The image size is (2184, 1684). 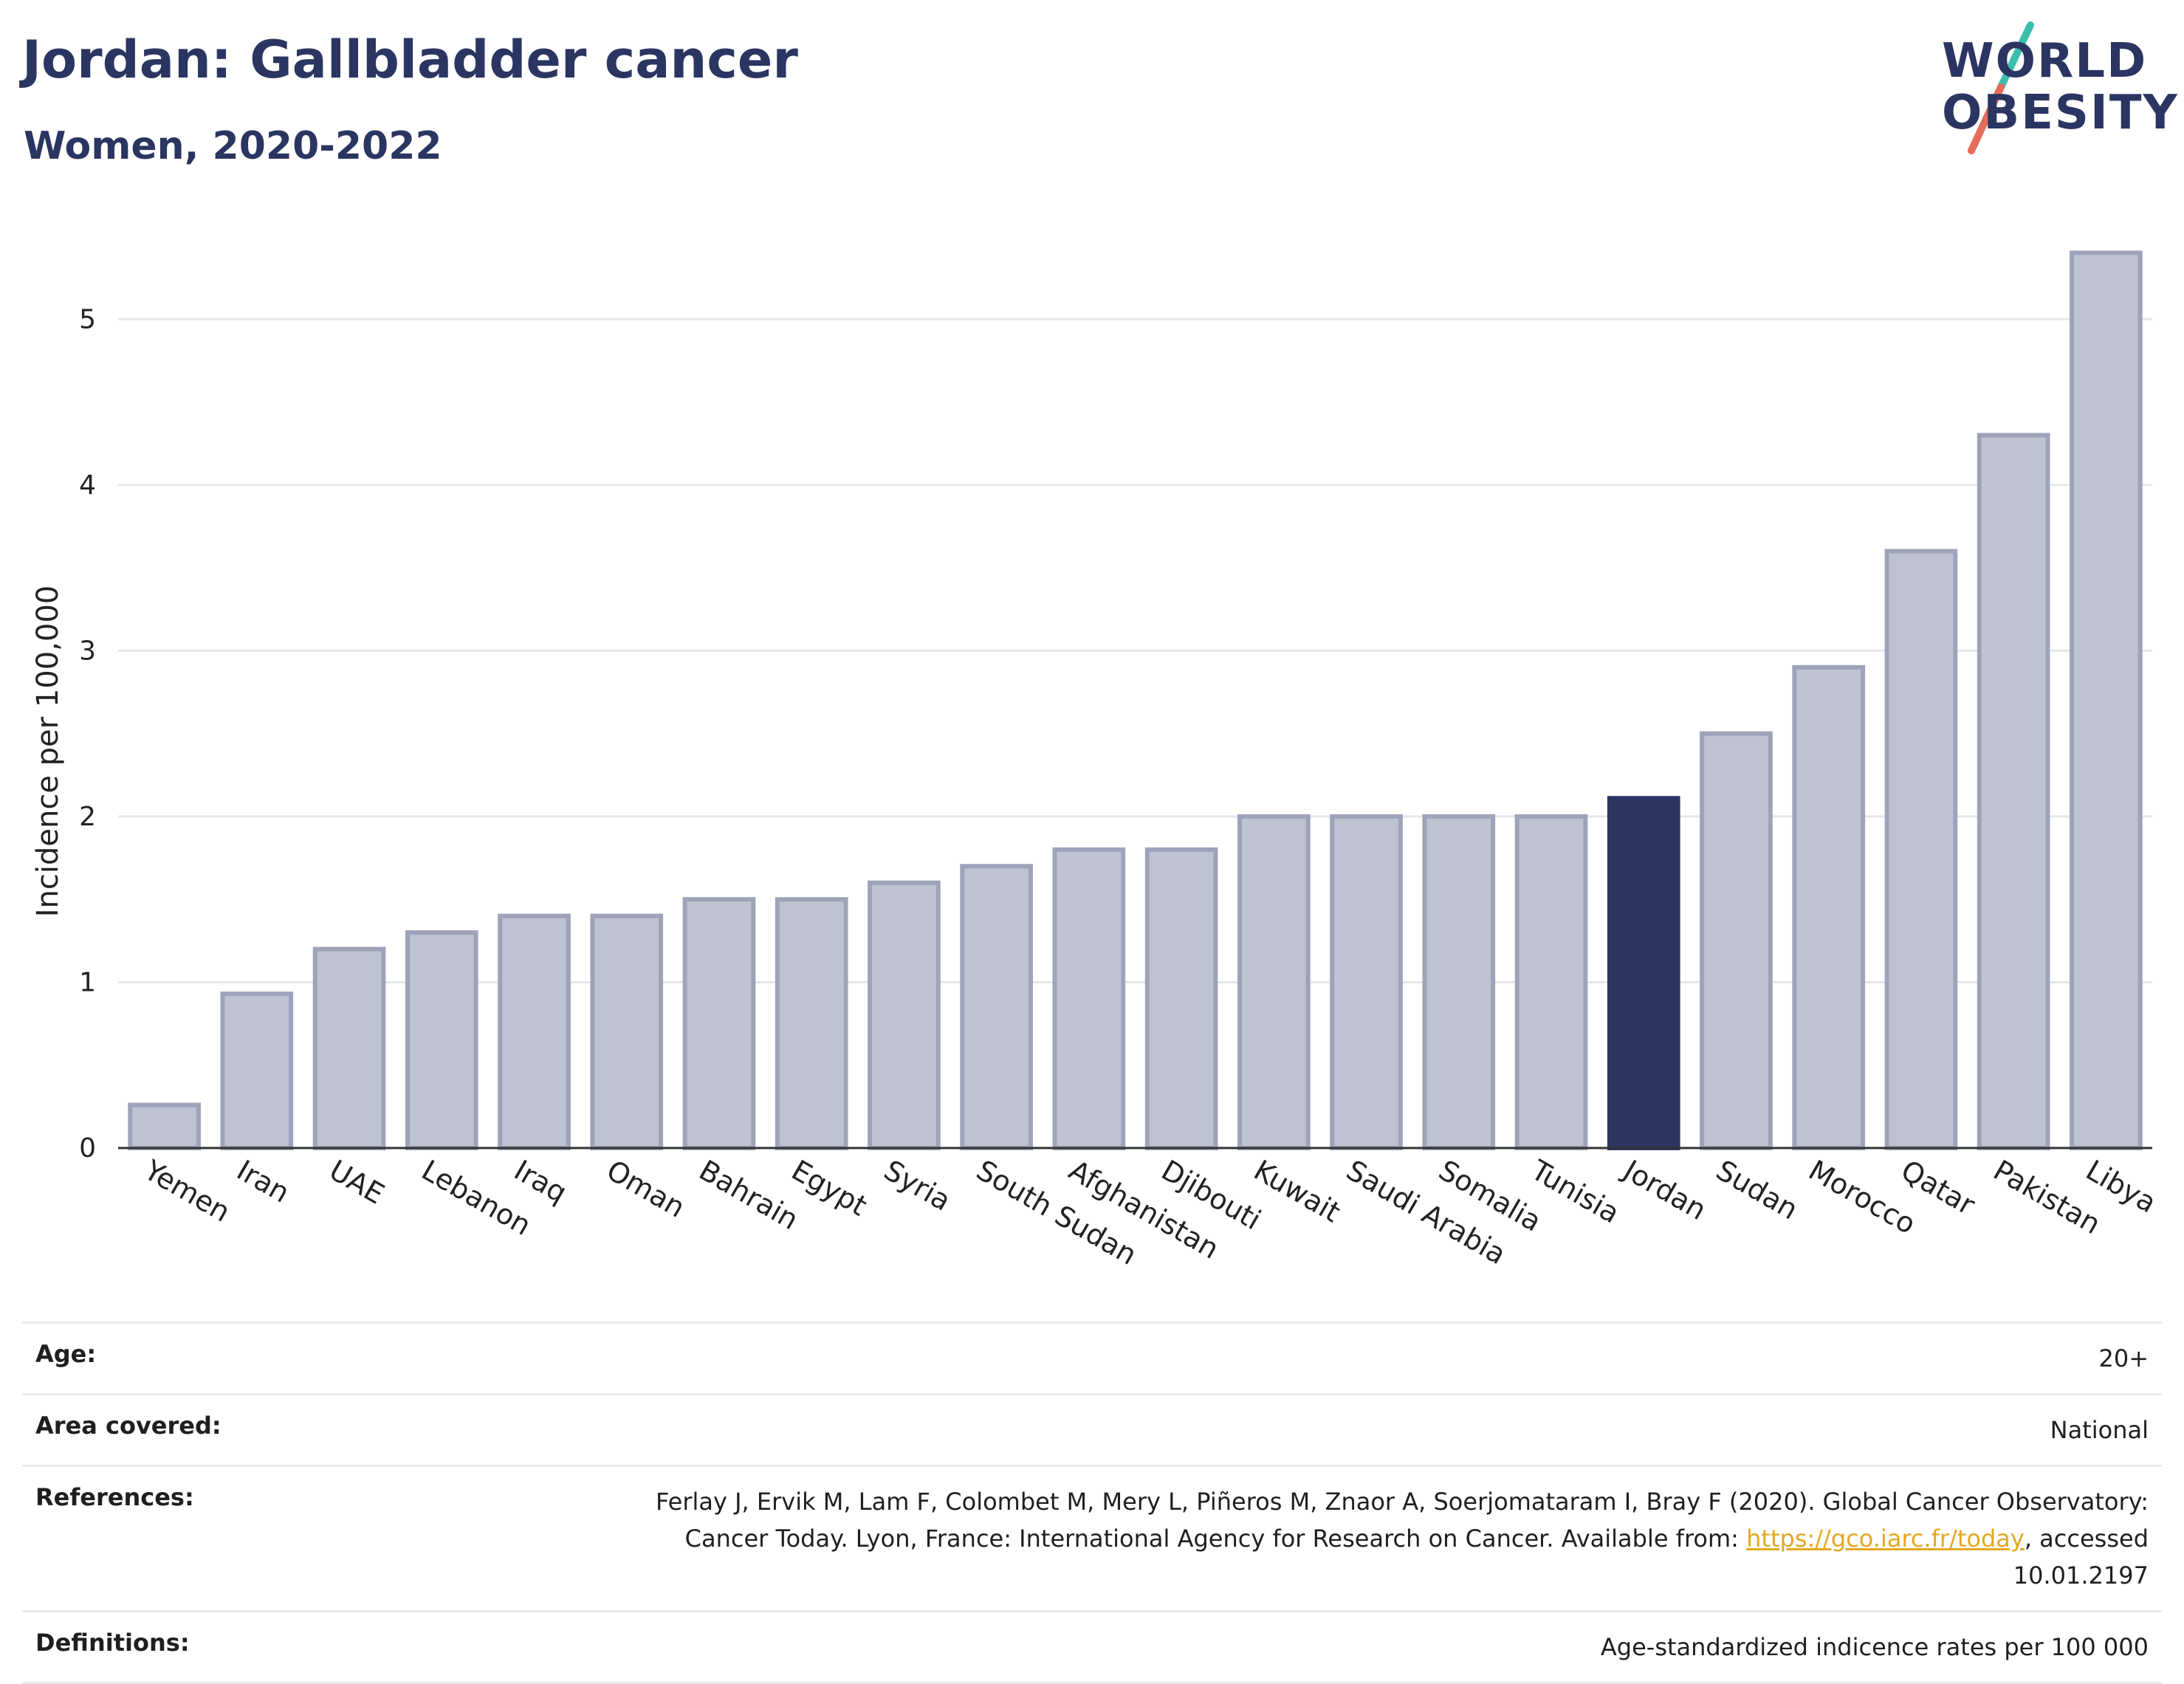 I want to click on bar-iran, so click(x=257, y=1071).